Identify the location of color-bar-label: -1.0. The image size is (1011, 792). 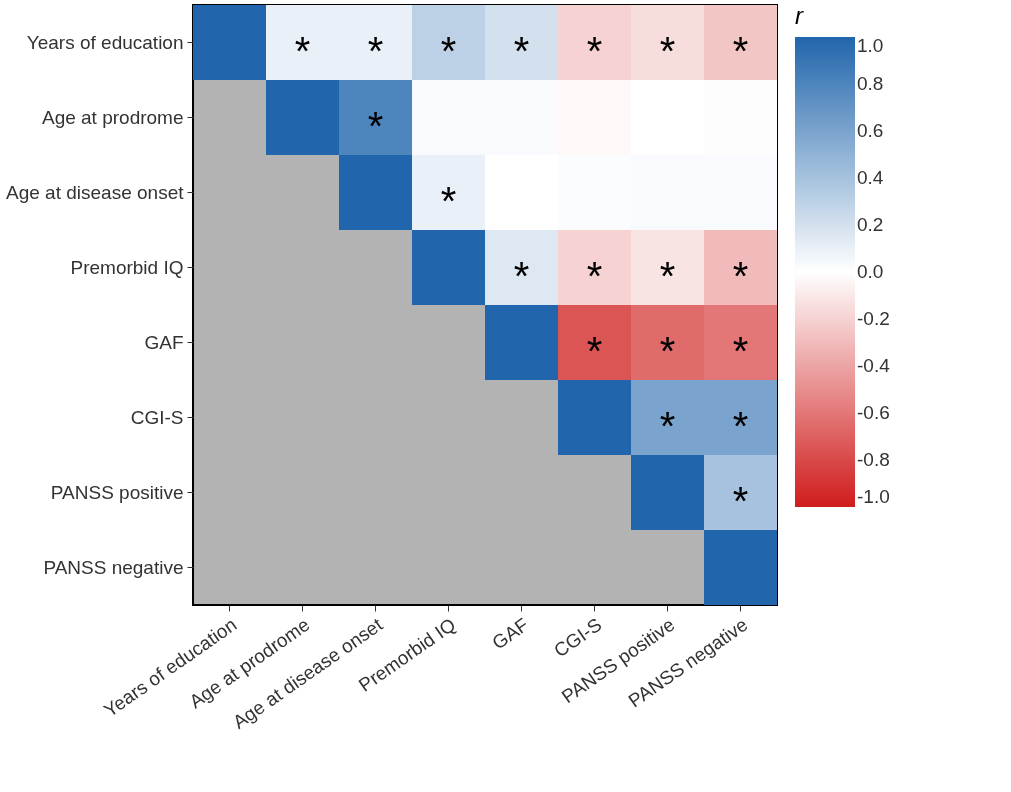
(873, 496).